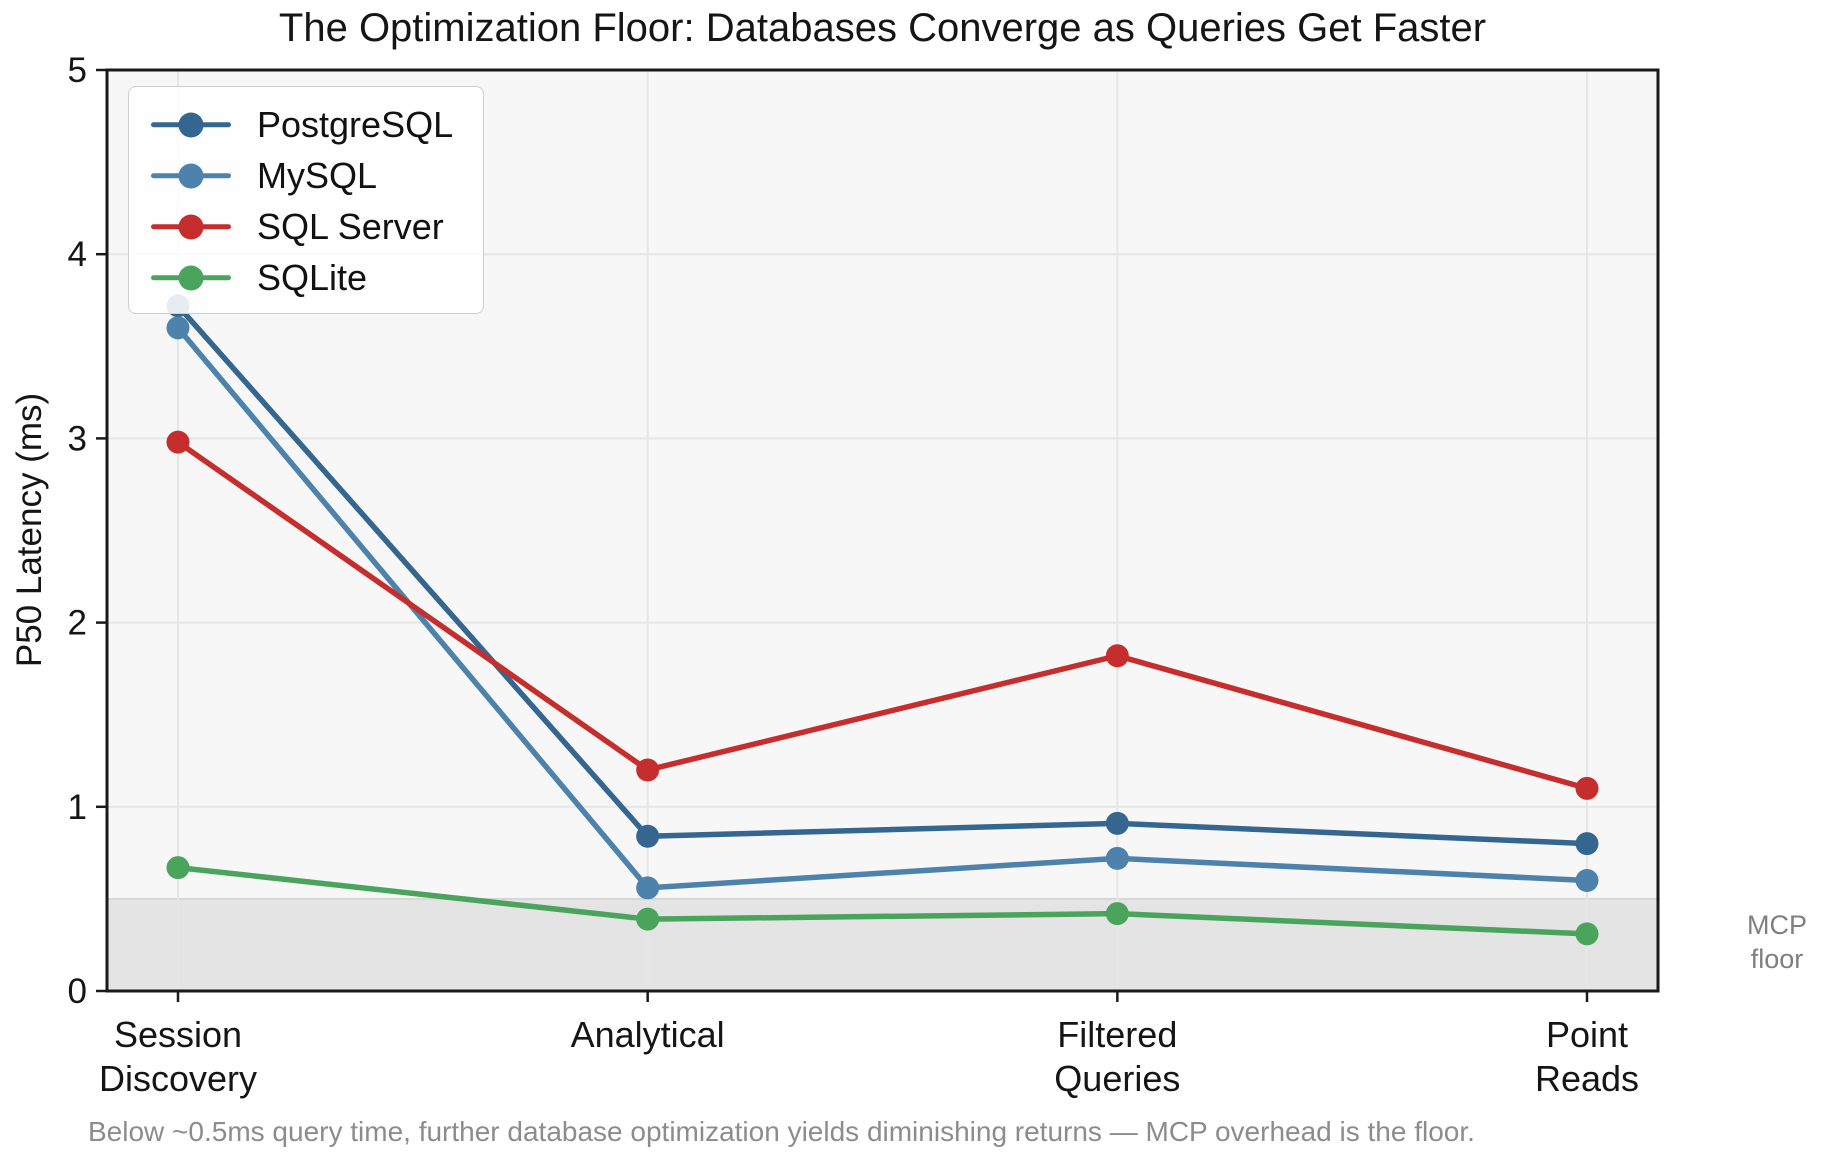 The width and height of the screenshot is (1826, 1174). What do you see at coordinates (882, 900) in the screenshot?
I see `series-line-sqlite` at bounding box center [882, 900].